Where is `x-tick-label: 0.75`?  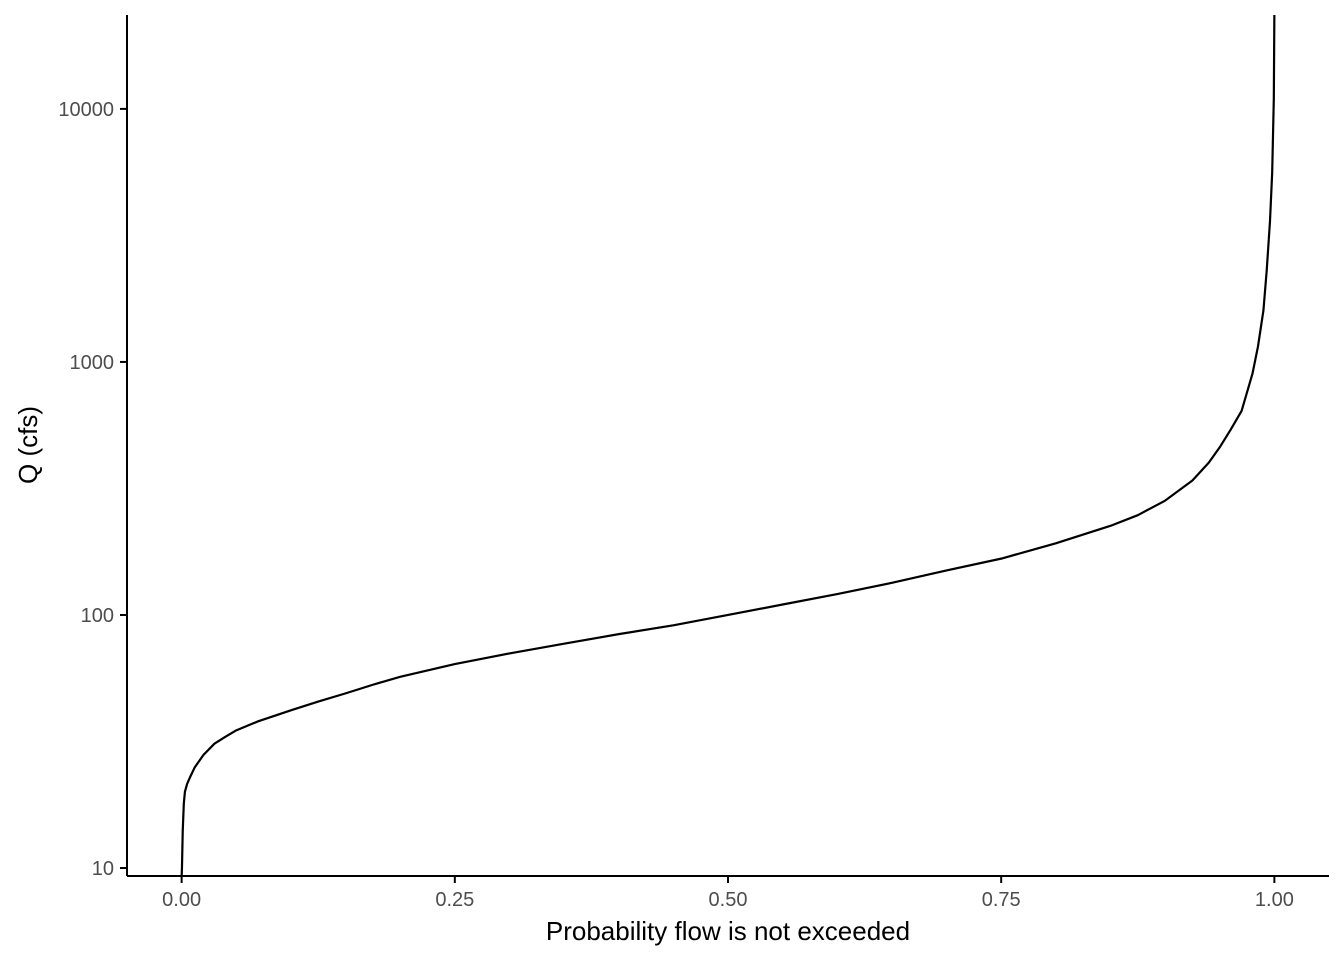
x-tick-label: 0.75 is located at coordinates (1001, 900).